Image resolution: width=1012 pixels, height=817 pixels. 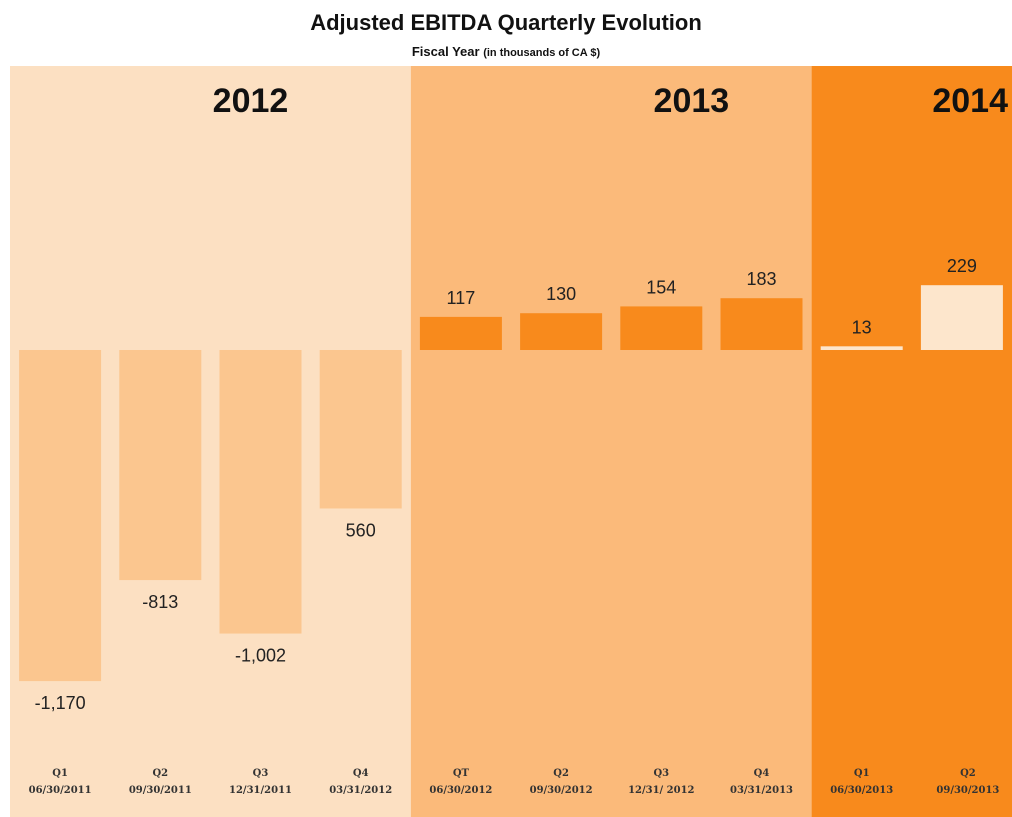 I want to click on tick-label-date: 06/30/2012, so click(x=460, y=790).